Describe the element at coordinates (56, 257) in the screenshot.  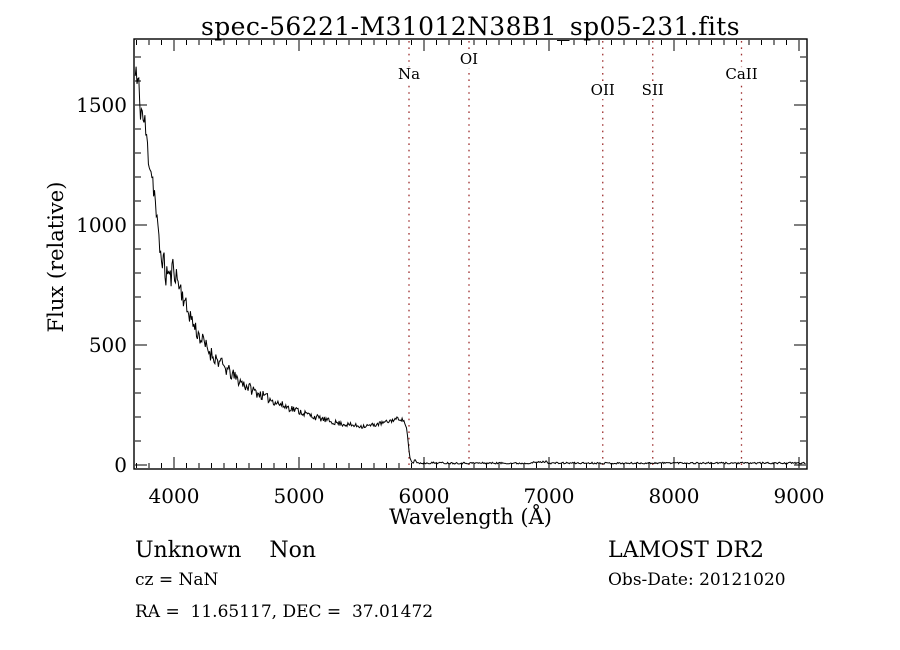
I see `y-axis-title: Flux (relative)` at that location.